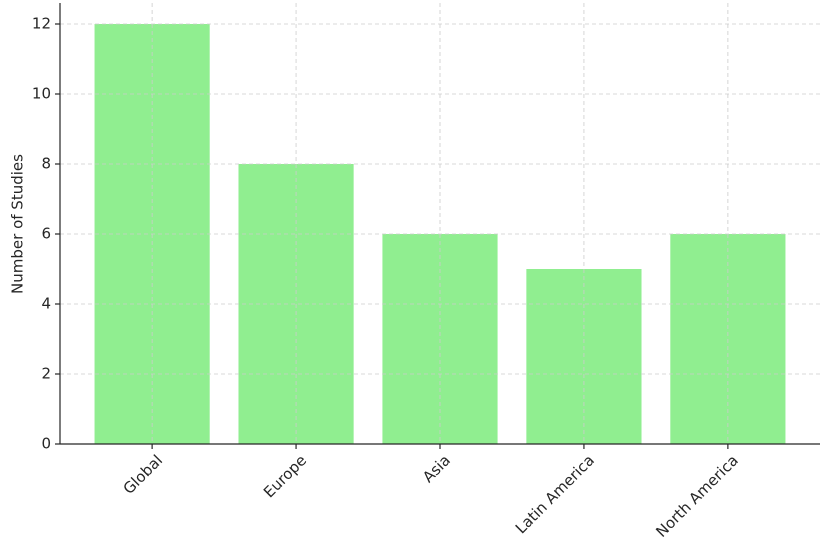 This screenshot has height=549, width=831. What do you see at coordinates (436, 468) in the screenshot?
I see `x-tick-label: Asia` at bounding box center [436, 468].